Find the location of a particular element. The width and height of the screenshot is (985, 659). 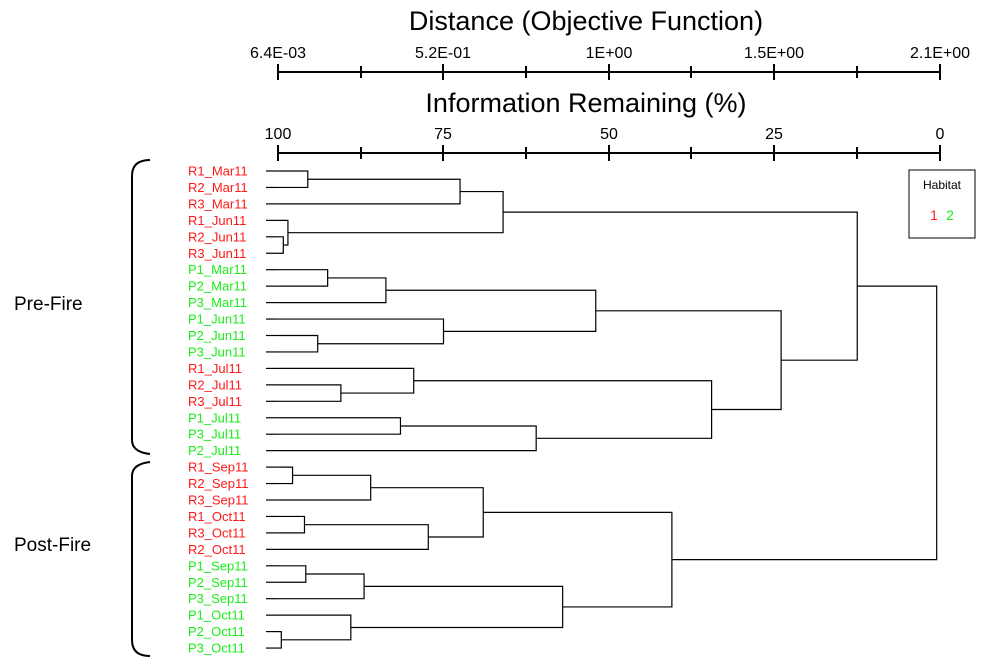

leaf-label: P2_Oct11 is located at coordinates (216, 631).